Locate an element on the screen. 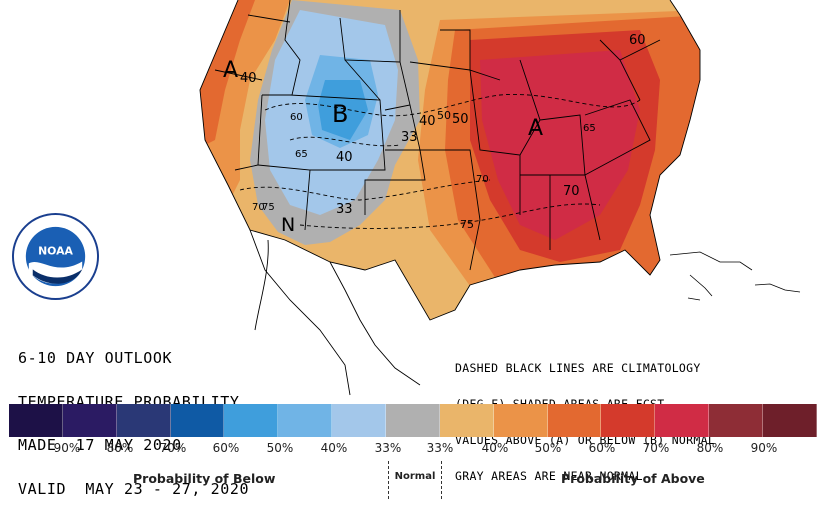 This screenshot has width=825, height=511. caribbean-islands is located at coordinates (735, 276).